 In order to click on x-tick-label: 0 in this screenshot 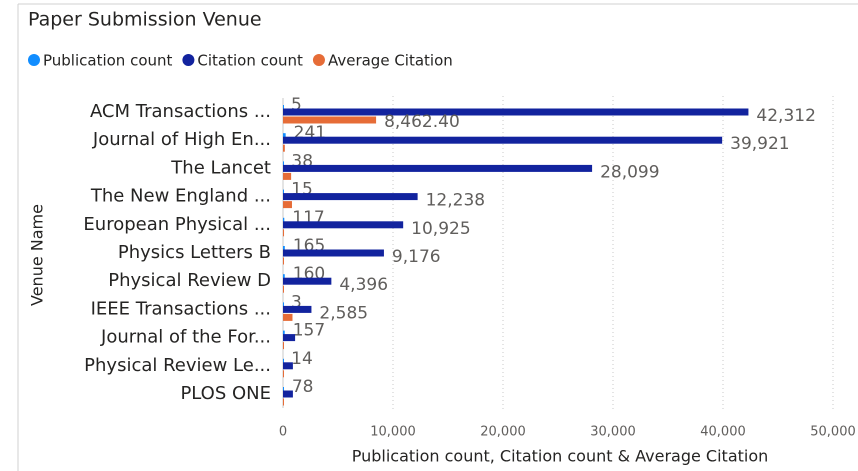, I will do `click(283, 432)`.